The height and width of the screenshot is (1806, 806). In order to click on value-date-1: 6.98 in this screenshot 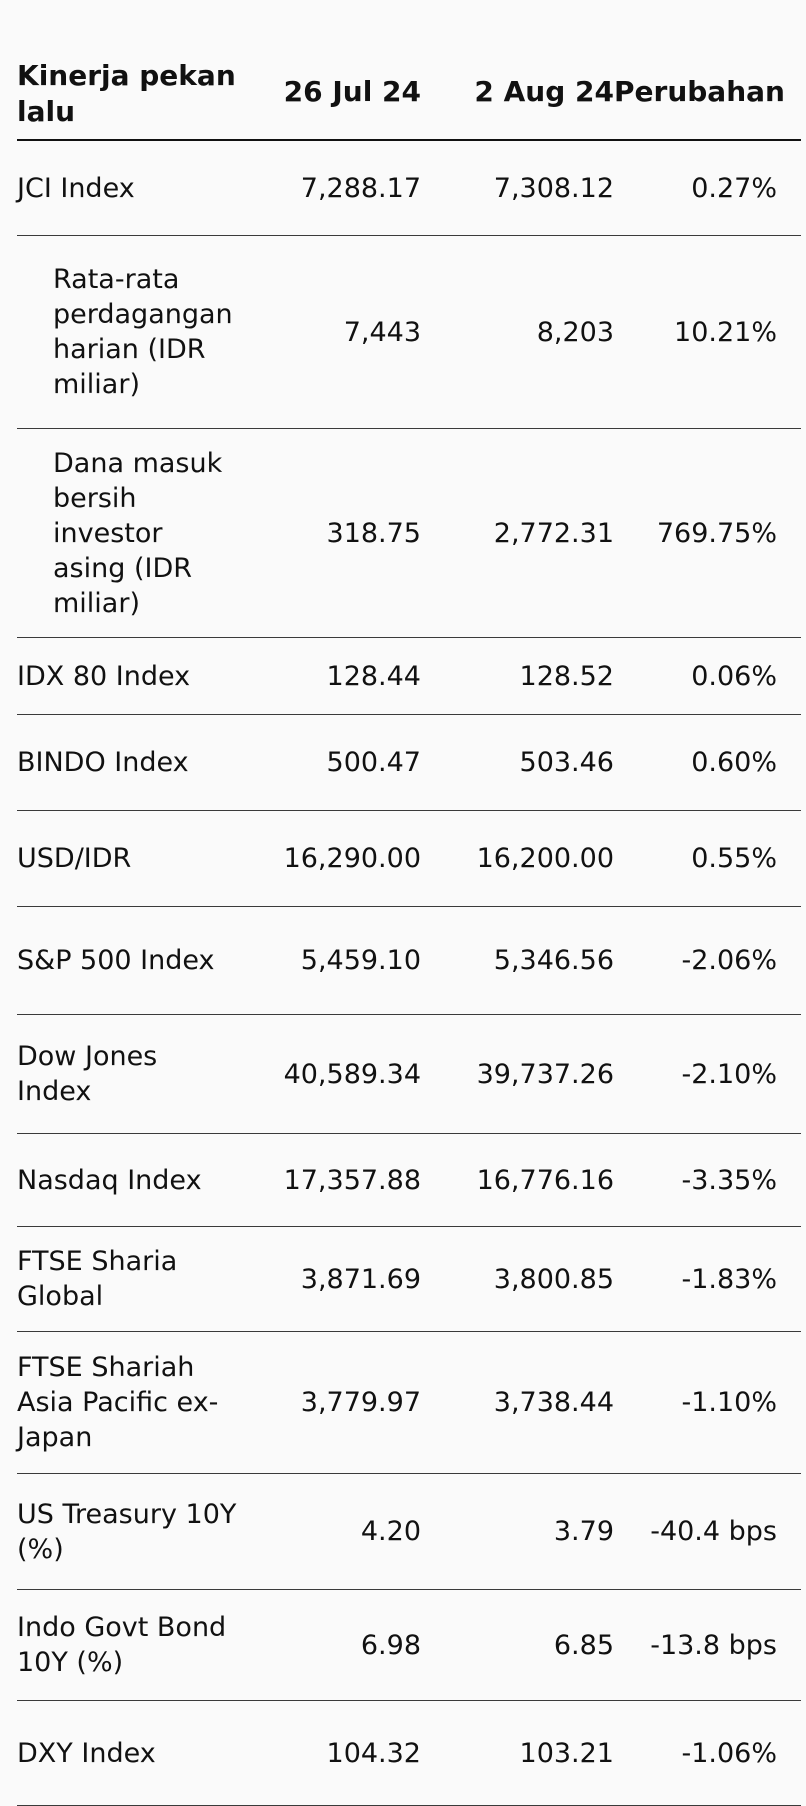, I will do `click(329, 1645)`.